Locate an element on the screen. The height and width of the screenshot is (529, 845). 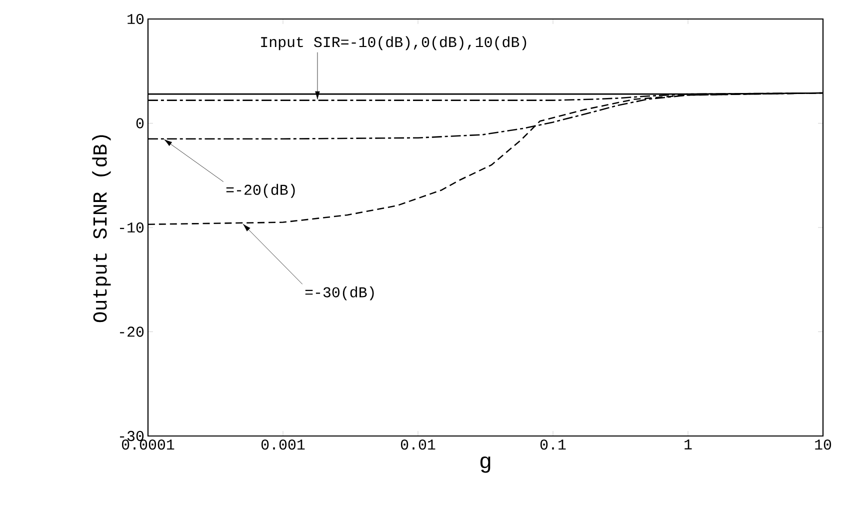
y-tick-label: 10 is located at coordinates (136, 19).